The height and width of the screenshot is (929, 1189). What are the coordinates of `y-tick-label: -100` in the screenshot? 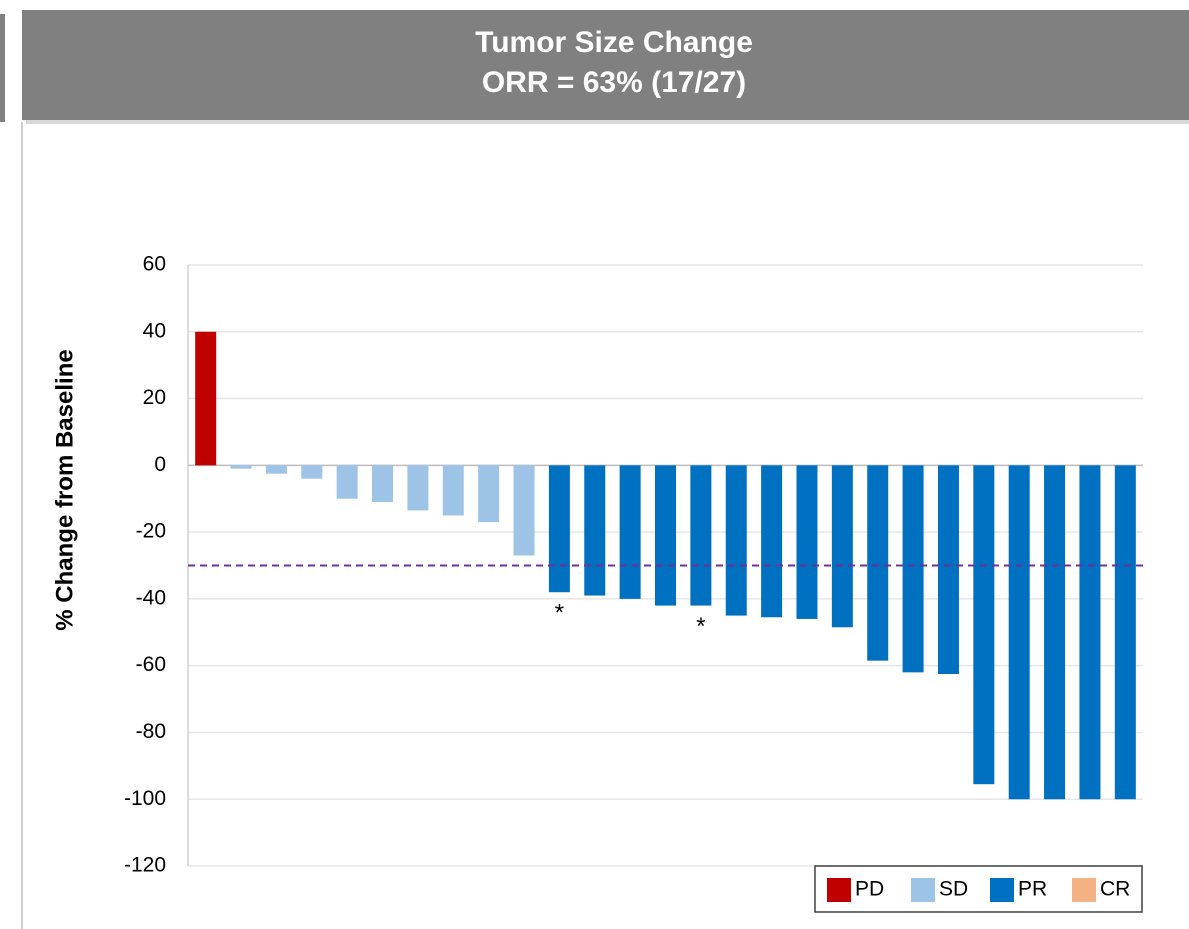 It's located at (145, 798).